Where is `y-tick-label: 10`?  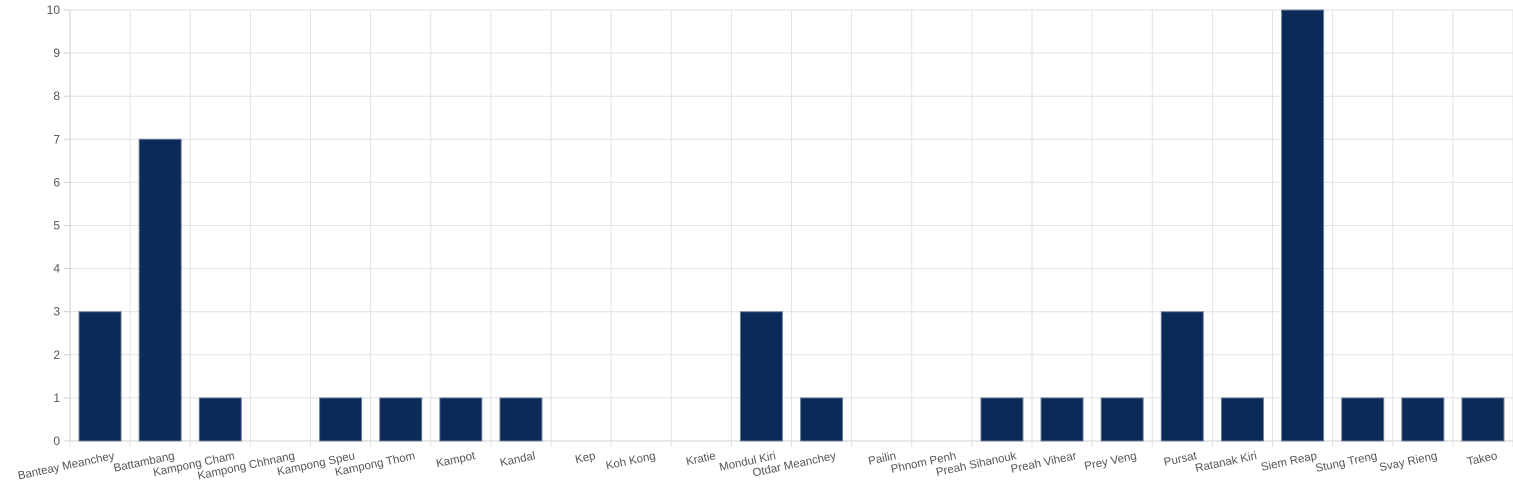
y-tick-label: 10 is located at coordinates (54, 10).